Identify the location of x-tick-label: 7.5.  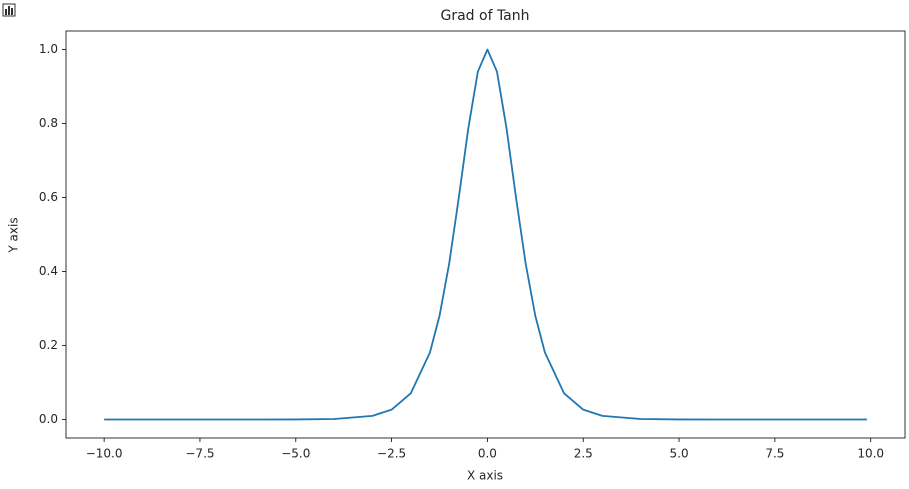
(774, 454).